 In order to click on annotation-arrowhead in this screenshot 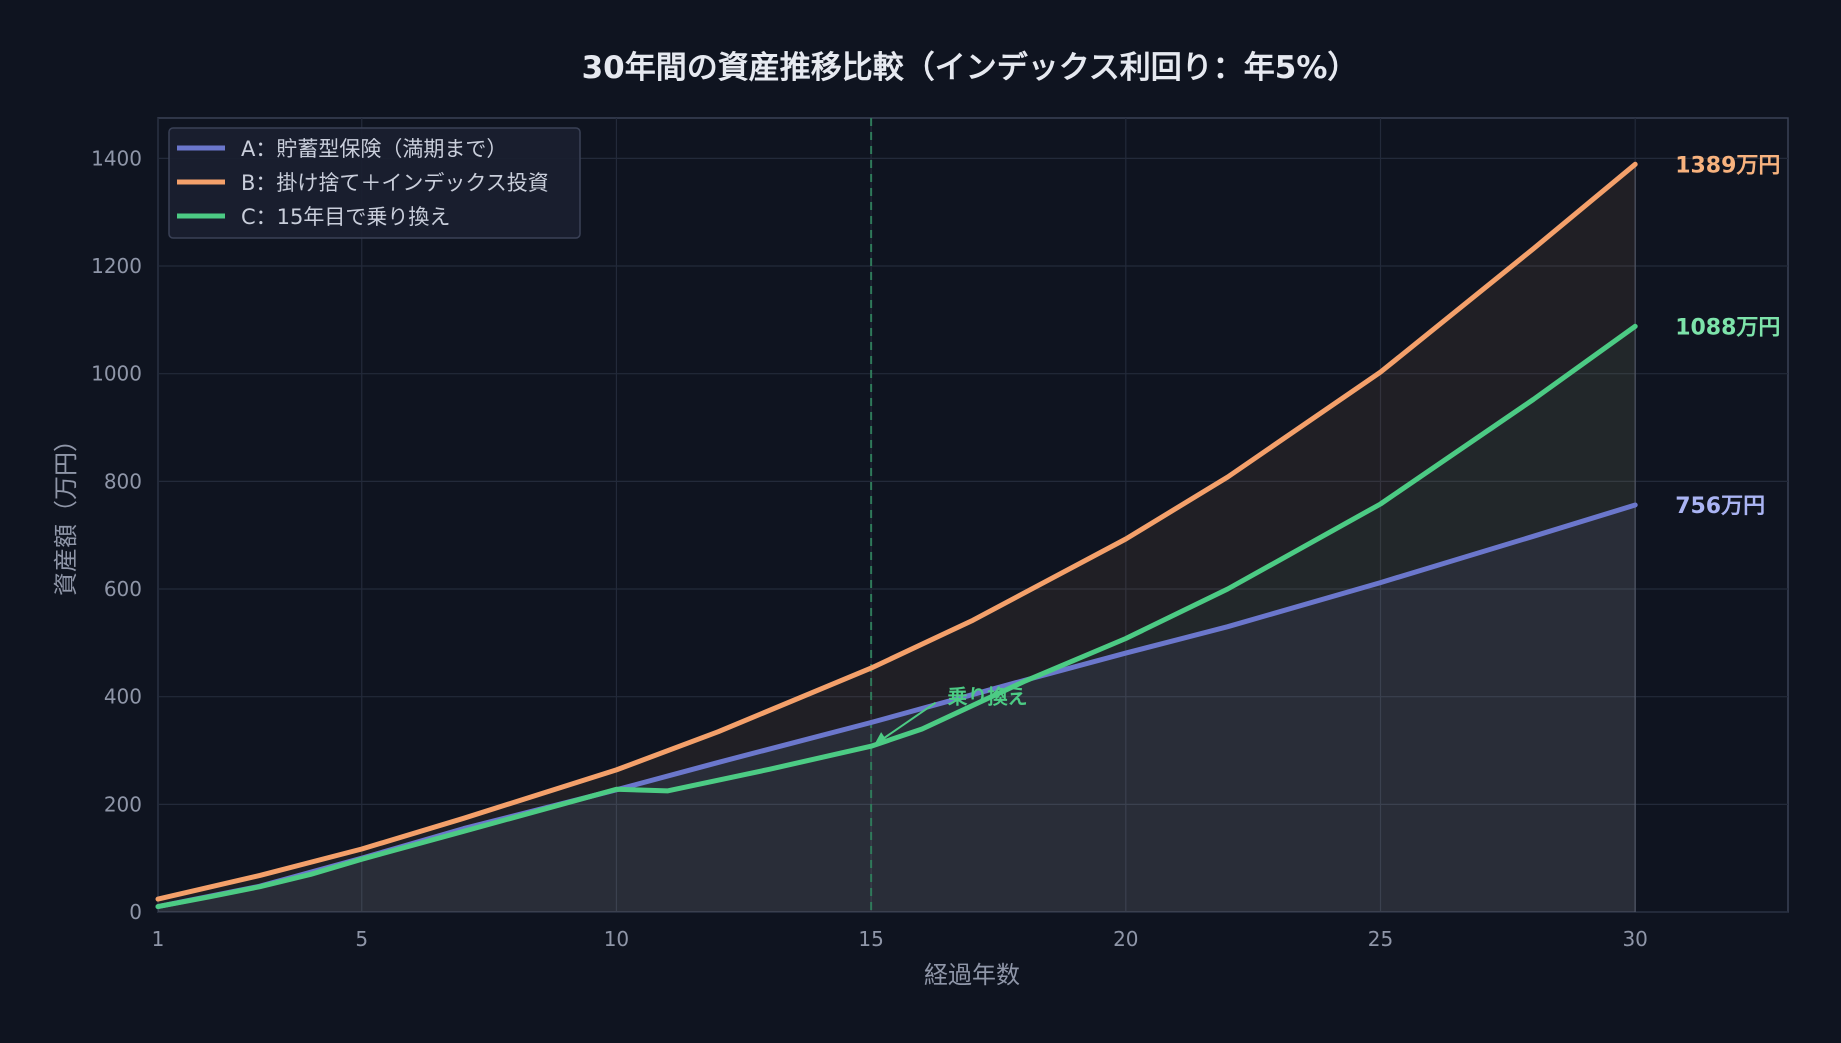, I will do `click(881, 738)`.